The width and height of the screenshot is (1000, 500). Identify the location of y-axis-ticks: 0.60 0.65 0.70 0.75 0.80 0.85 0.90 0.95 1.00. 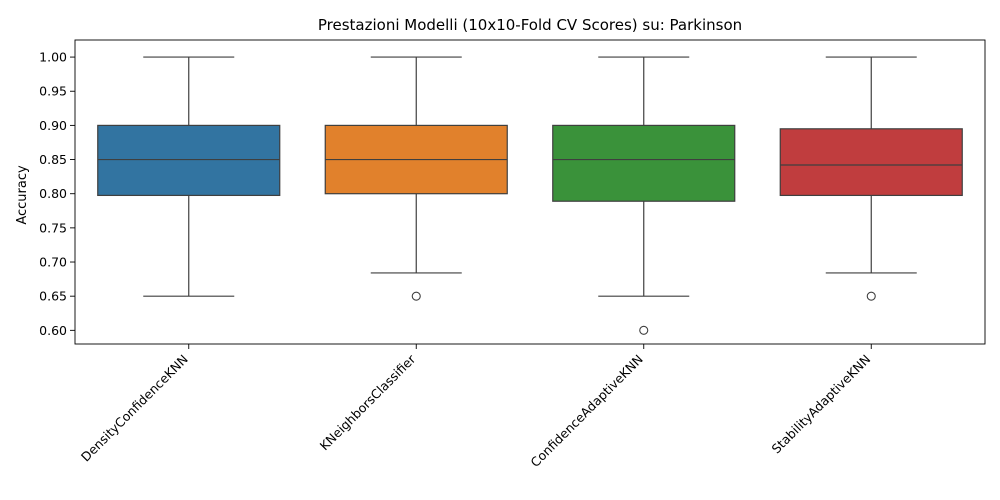
(57, 194).